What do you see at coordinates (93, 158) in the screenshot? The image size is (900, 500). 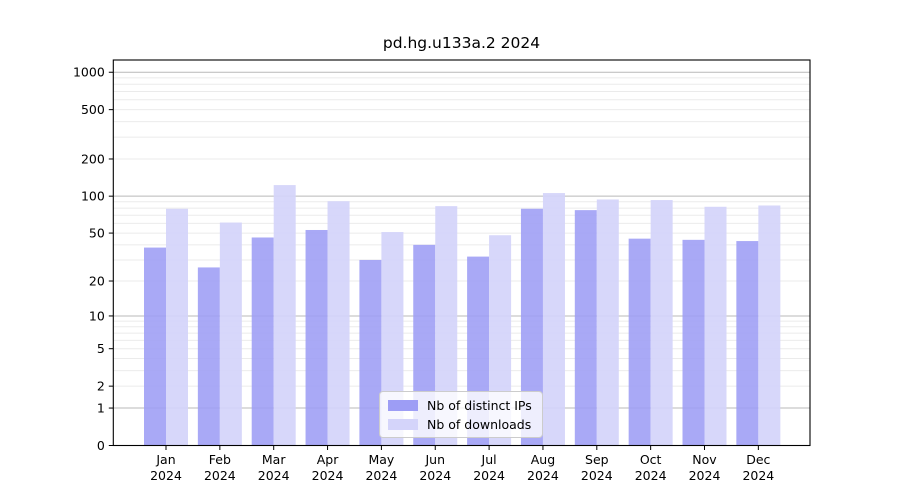 I see `y-tick-label: 200` at bounding box center [93, 158].